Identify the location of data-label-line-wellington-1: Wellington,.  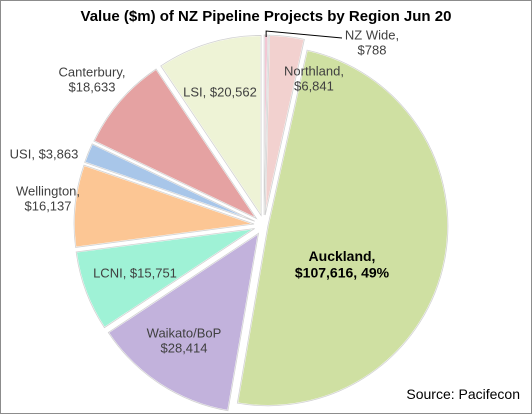
(48, 190).